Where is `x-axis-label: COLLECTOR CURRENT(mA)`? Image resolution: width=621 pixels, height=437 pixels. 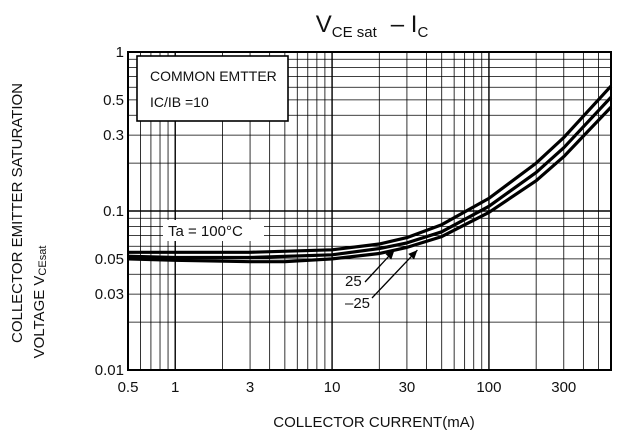 x-axis-label: COLLECTOR CURRENT(mA) is located at coordinates (373, 422).